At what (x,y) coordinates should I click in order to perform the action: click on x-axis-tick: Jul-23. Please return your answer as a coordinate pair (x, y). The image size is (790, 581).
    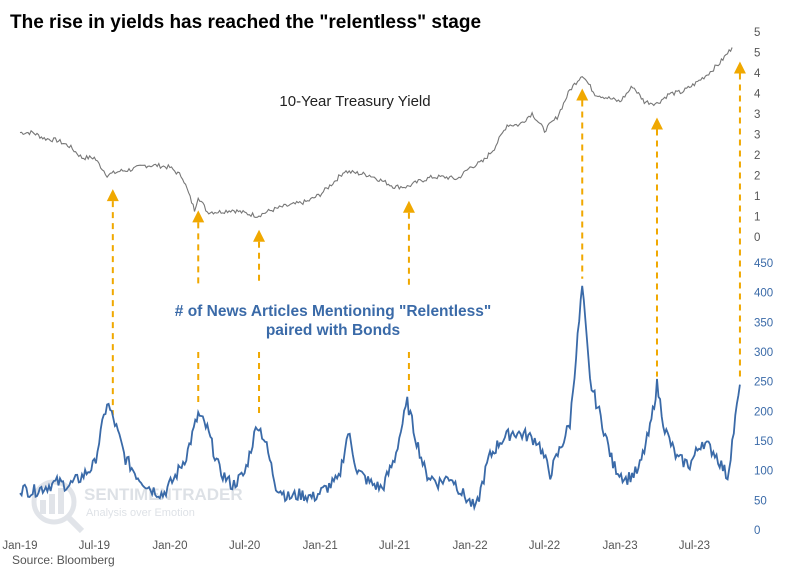
    Looking at the image, I should click on (694, 546).